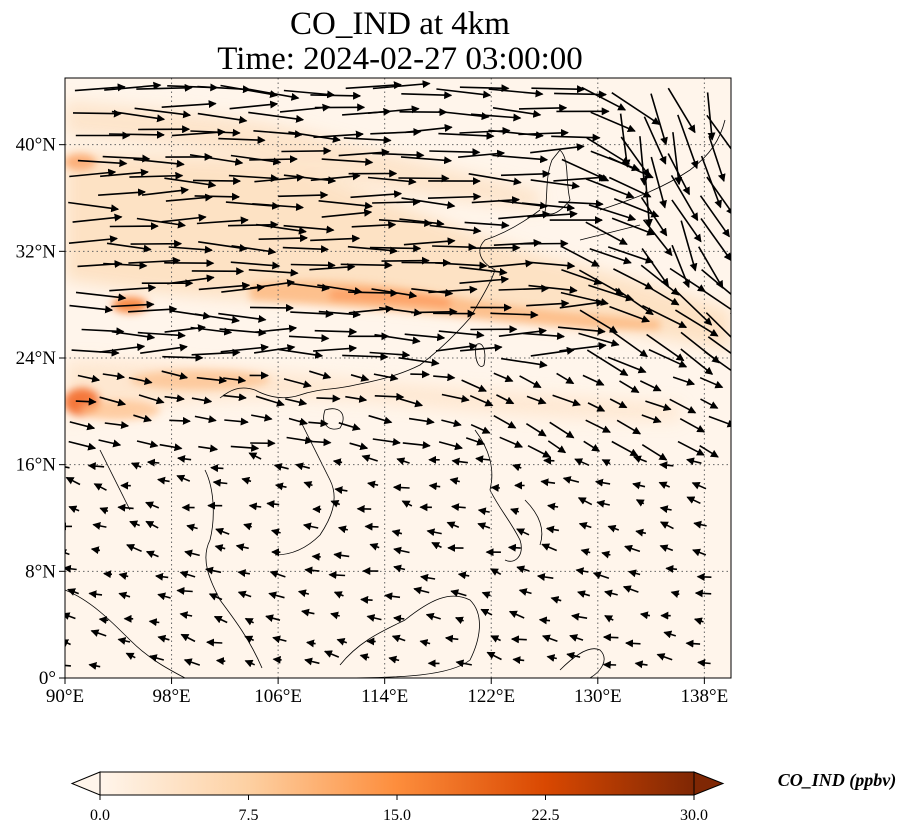 The width and height of the screenshot is (915, 836). I want to click on colorbar-tick-label: 22.5, so click(546, 815).